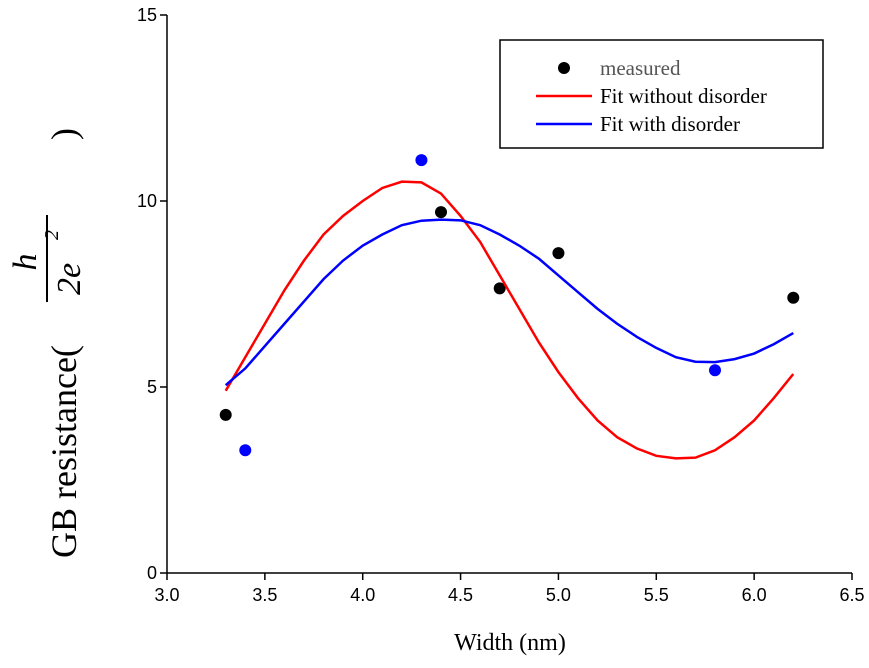  Describe the element at coordinates (64, 451) in the screenshot. I see `y-label-text: GB resistance(` at that location.